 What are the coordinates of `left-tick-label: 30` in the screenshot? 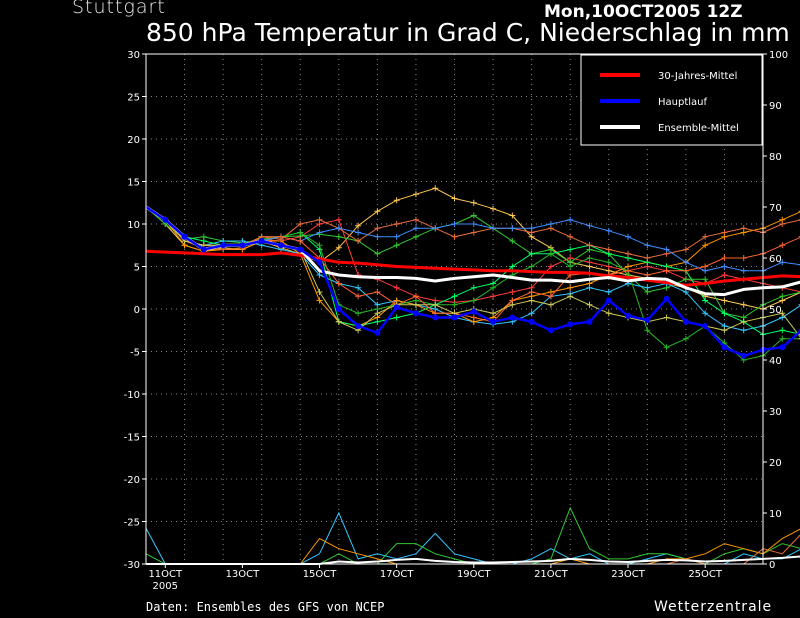 It's located at (133, 55).